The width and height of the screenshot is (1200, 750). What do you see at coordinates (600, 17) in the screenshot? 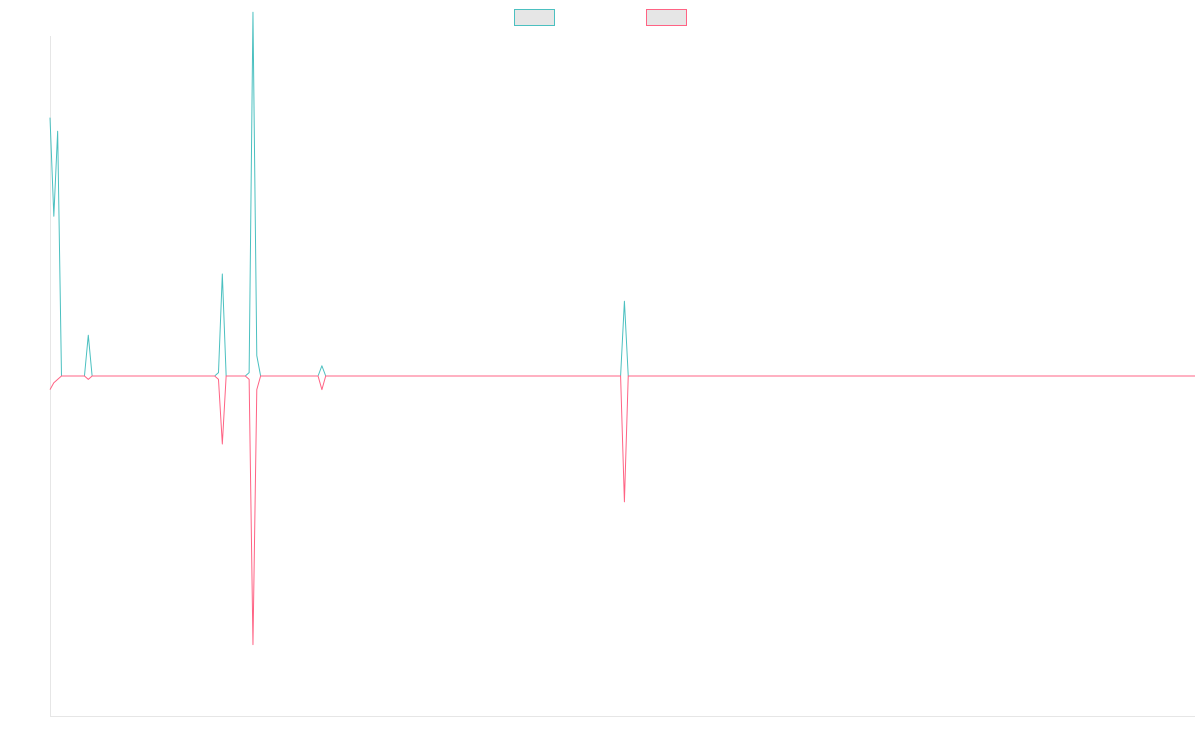
I see `legend` at bounding box center [600, 17].